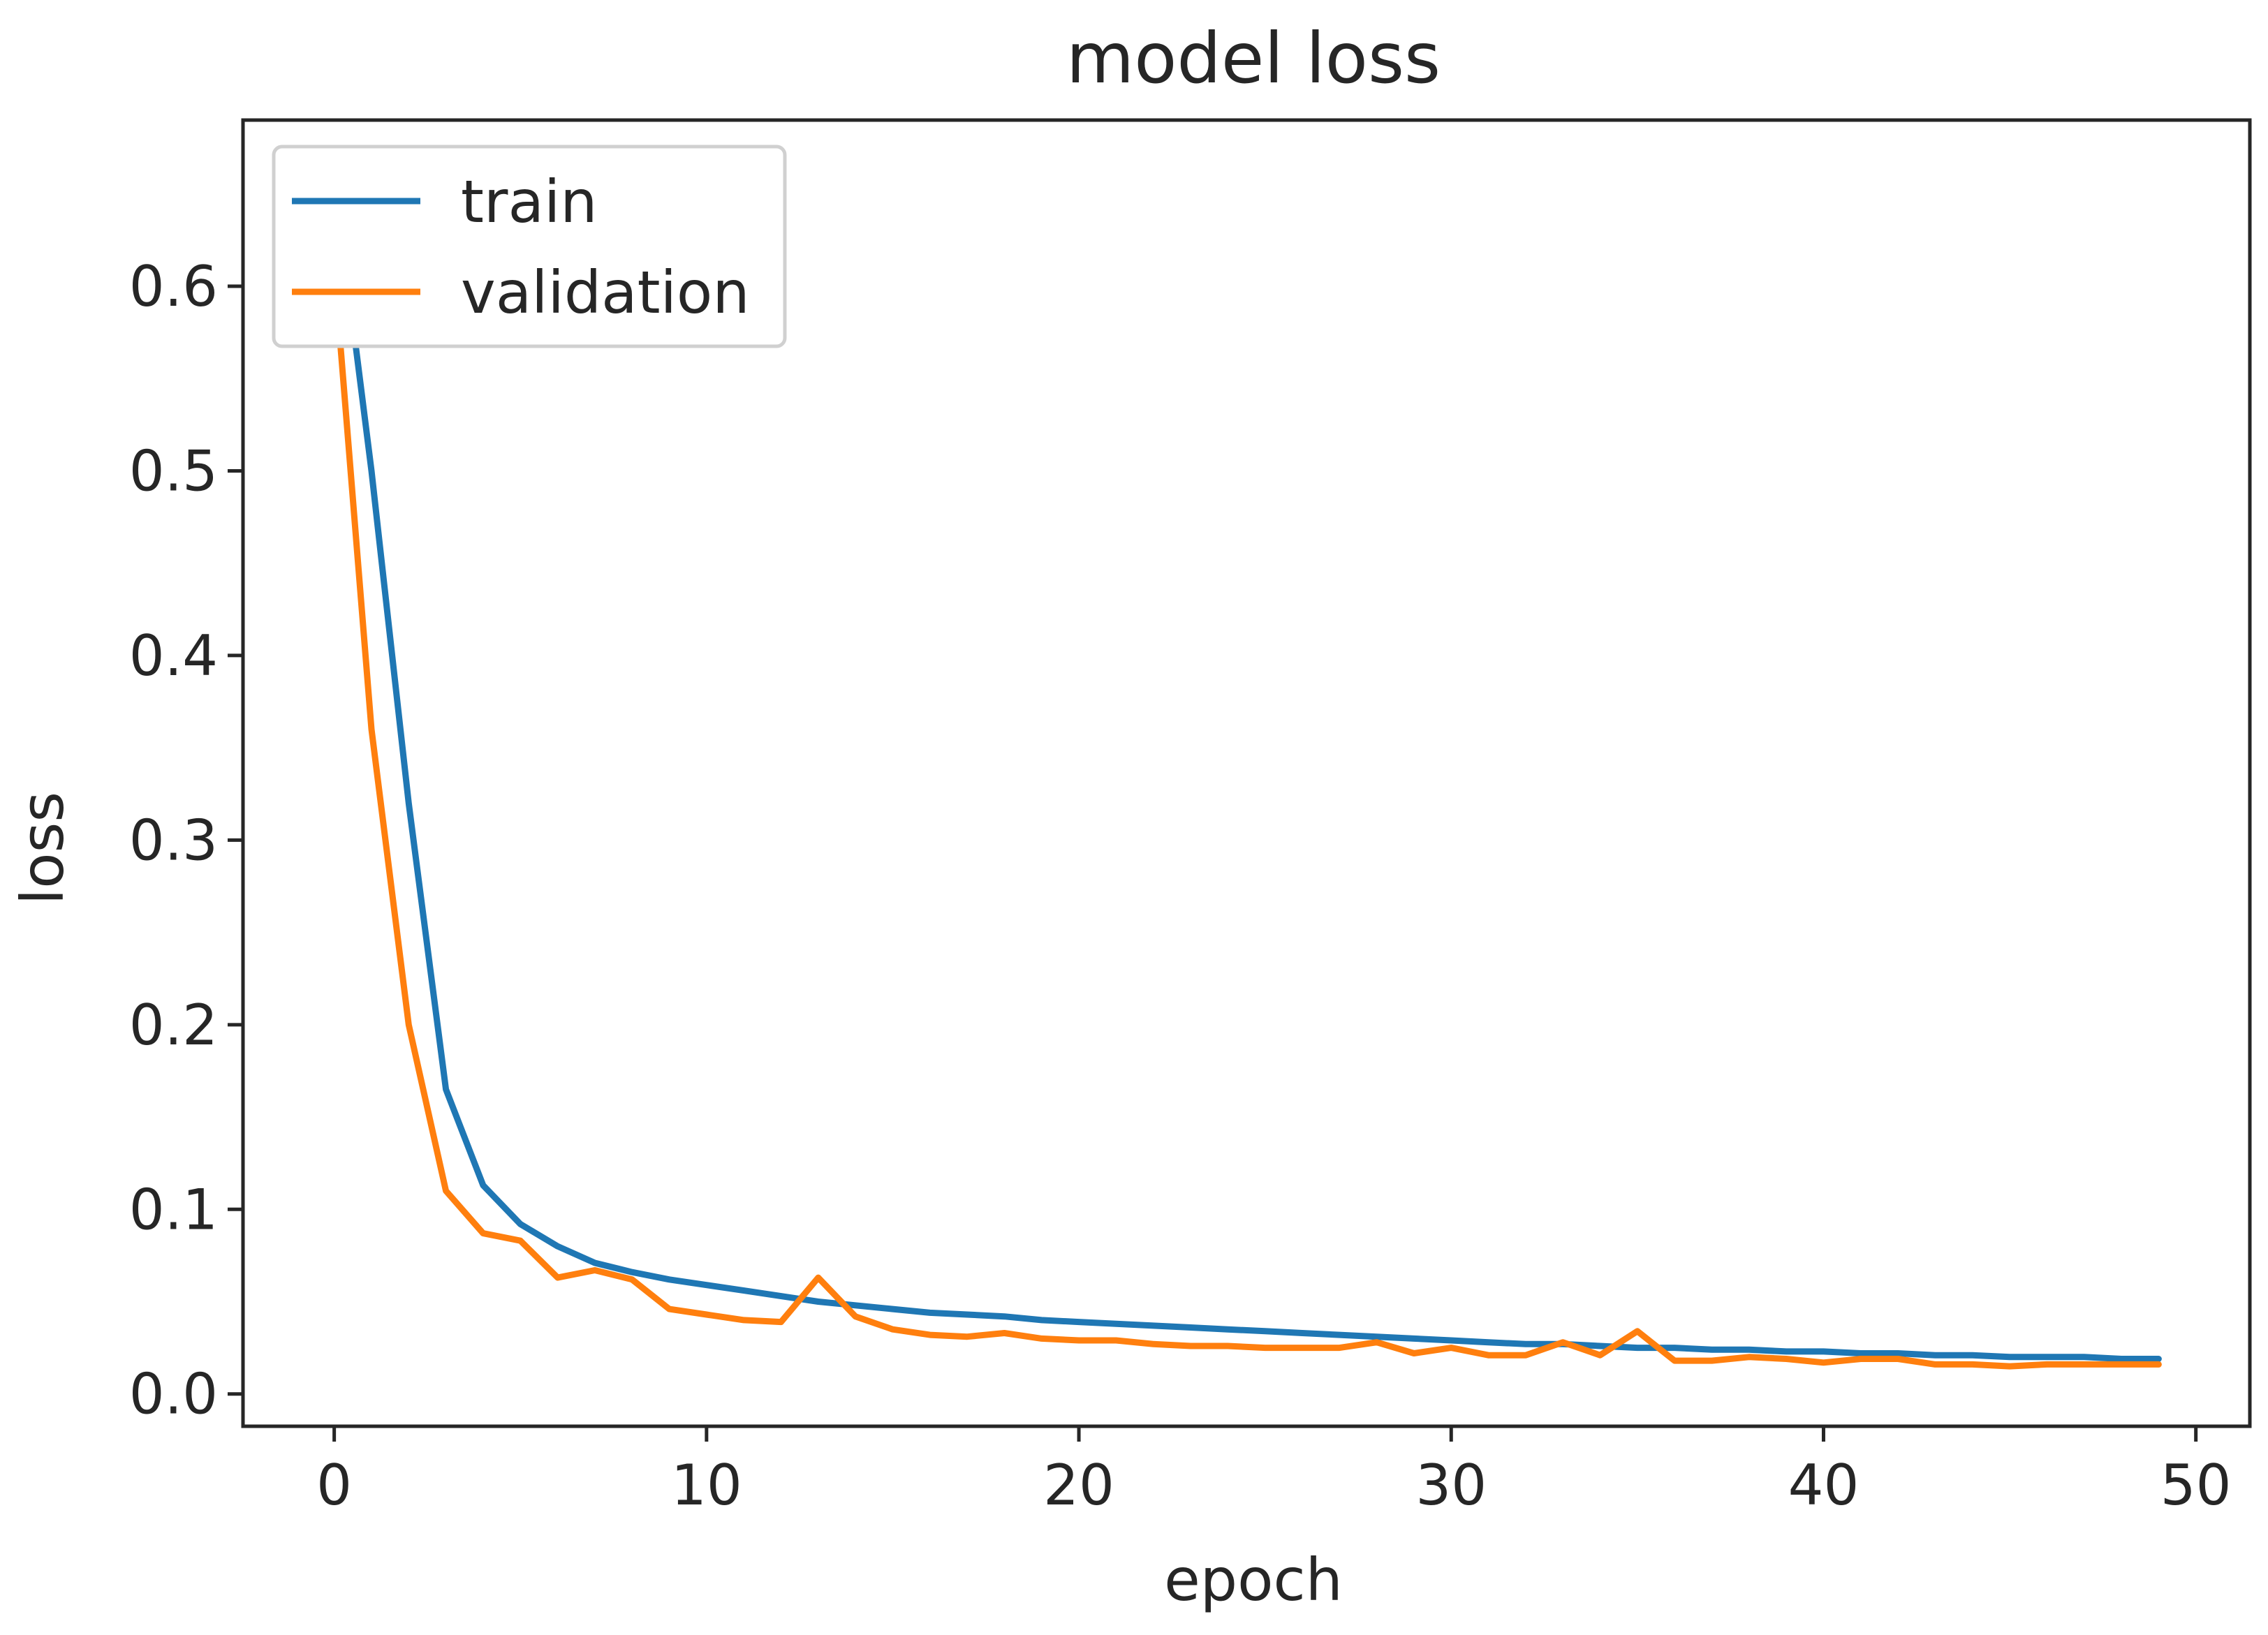 The width and height of the screenshot is (2268, 1635). Describe the element at coordinates (173, 1026) in the screenshot. I see `y-tick-label: 0.2` at that location.